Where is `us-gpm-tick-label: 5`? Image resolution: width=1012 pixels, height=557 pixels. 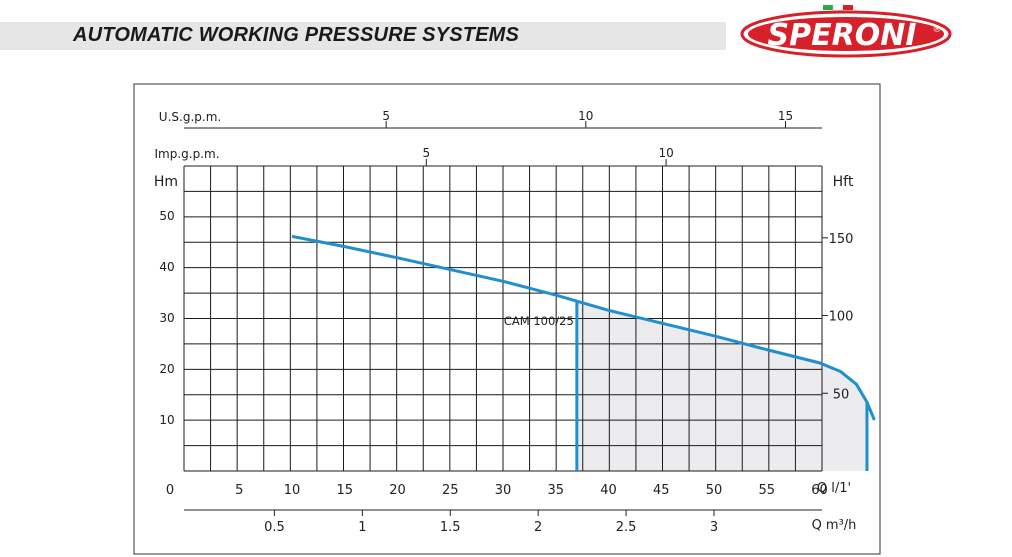
us-gpm-tick-label: 5 is located at coordinates (386, 116).